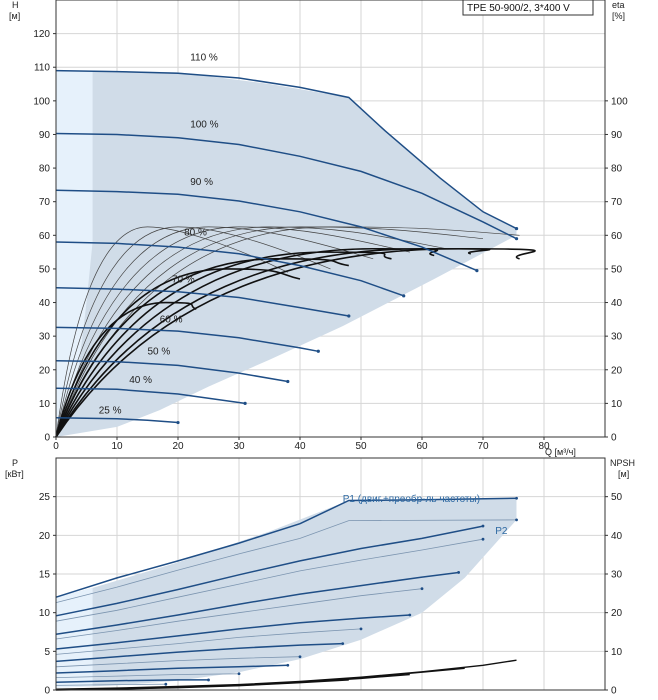  I want to click on y2-tick-label: 60, so click(617, 236).